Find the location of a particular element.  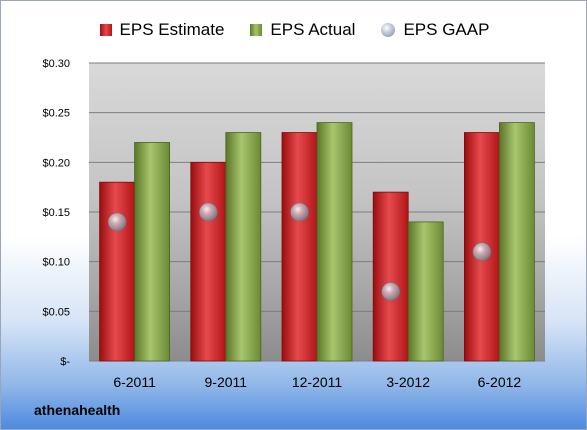

legend: EPS Estimate EPS Actual EPS GAAP is located at coordinates (293, 30).